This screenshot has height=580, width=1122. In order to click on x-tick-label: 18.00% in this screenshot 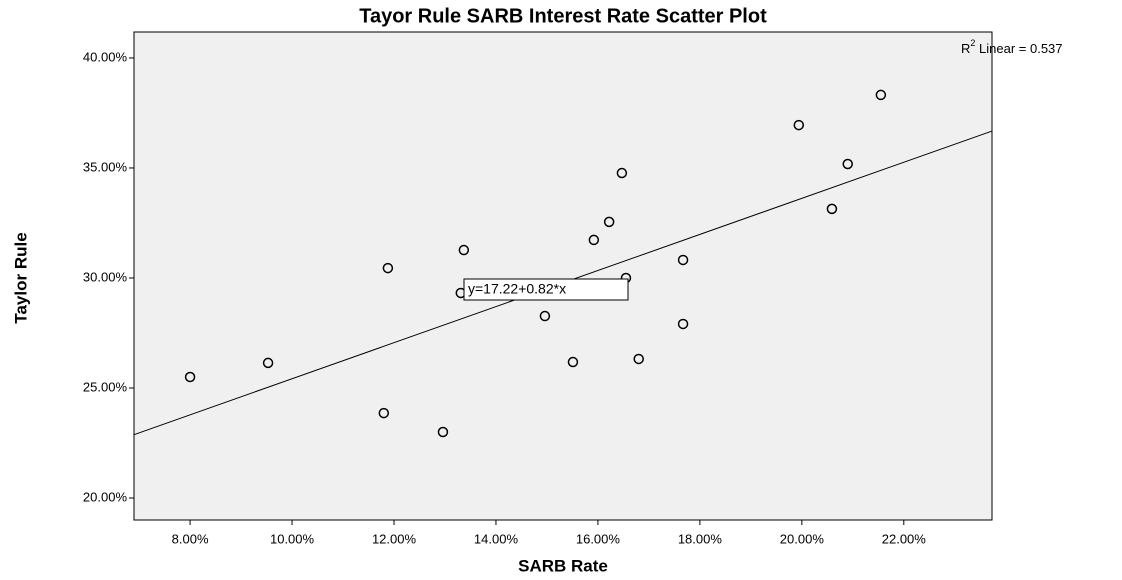, I will do `click(700, 538)`.